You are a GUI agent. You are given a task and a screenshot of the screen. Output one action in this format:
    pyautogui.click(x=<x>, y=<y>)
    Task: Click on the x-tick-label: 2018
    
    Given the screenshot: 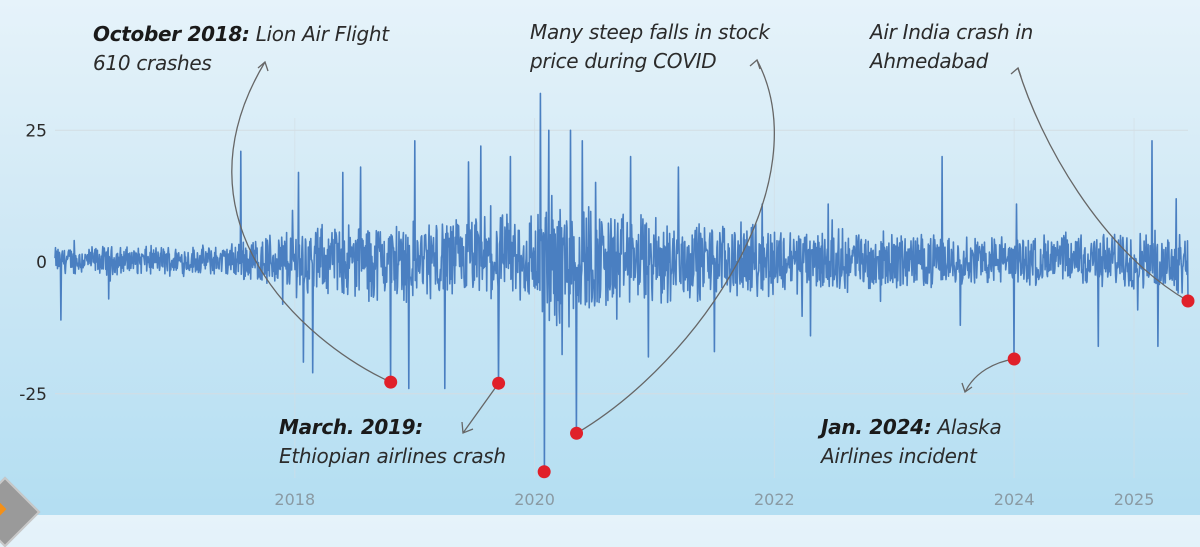 What is the action you would take?
    pyautogui.click(x=294, y=499)
    